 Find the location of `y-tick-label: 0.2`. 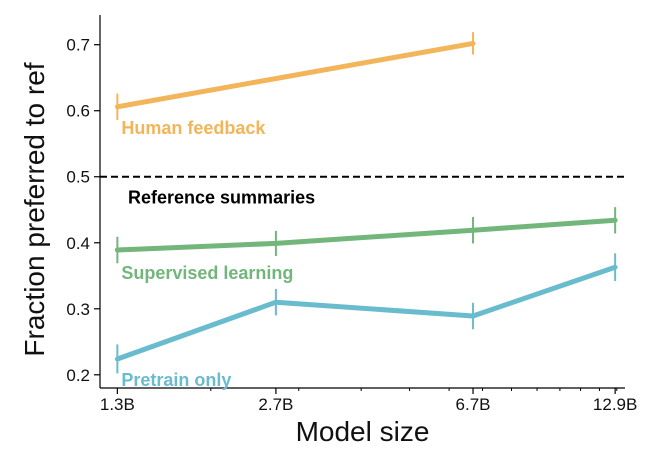

y-tick-label: 0.2 is located at coordinates (78, 375).